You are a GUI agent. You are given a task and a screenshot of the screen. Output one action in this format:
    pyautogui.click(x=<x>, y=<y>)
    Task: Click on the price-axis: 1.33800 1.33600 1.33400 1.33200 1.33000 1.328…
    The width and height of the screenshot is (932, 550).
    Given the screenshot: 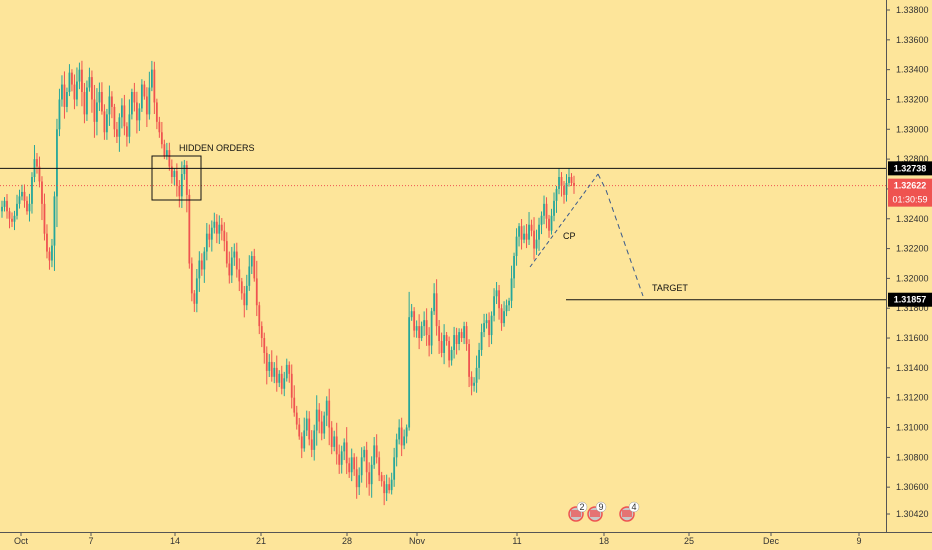 What is the action you would take?
    pyautogui.click(x=907, y=262)
    